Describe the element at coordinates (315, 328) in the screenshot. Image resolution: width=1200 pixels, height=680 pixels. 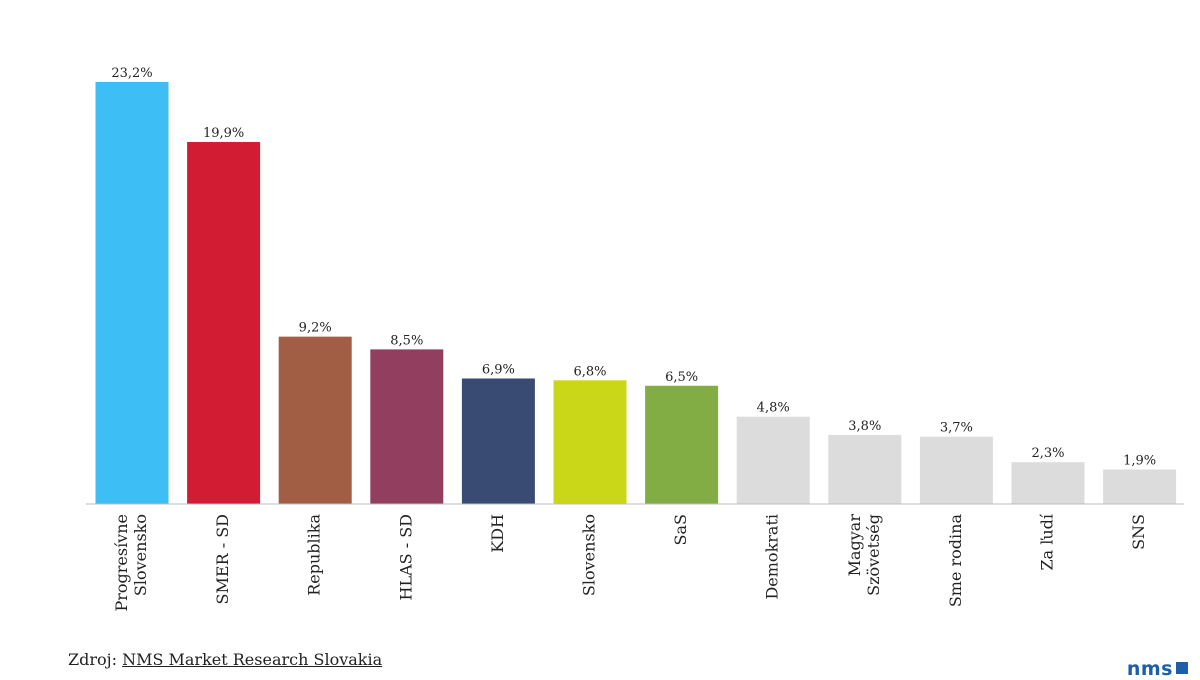
I see `value-label-2: 9,2%` at that location.